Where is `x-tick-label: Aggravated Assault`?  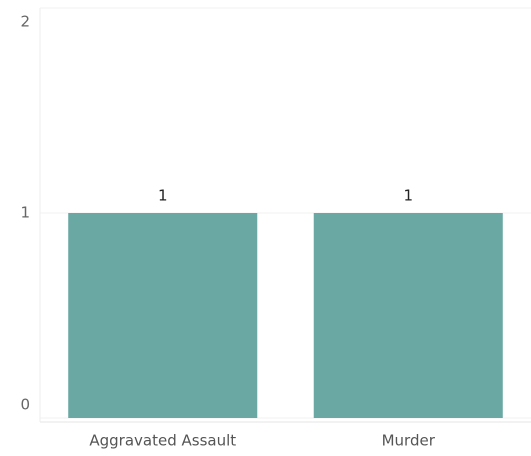 x-tick-label: Aggravated Assault is located at coordinates (162, 441).